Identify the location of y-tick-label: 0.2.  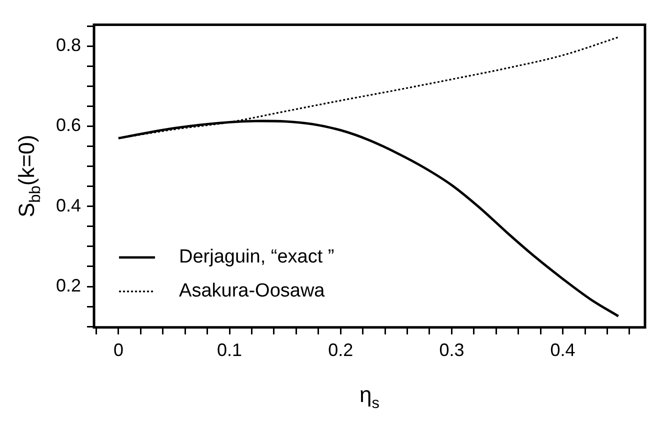
(69, 285).